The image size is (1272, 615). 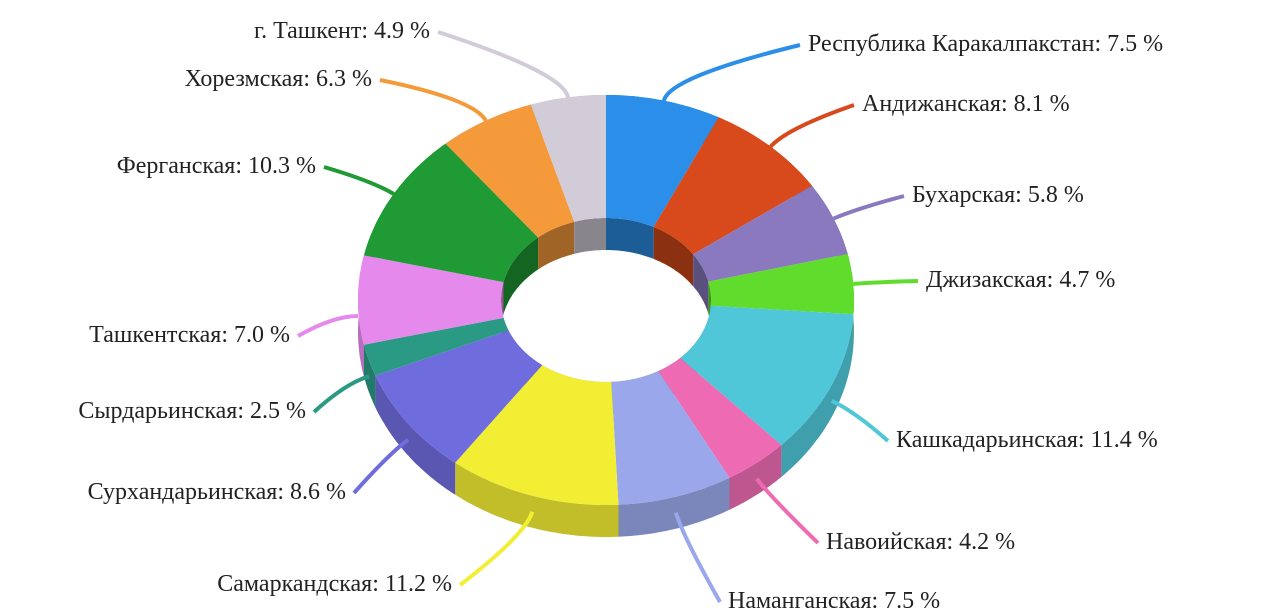 I want to click on slice-label: Бухарская: 5.8 %, so click(x=998, y=195).